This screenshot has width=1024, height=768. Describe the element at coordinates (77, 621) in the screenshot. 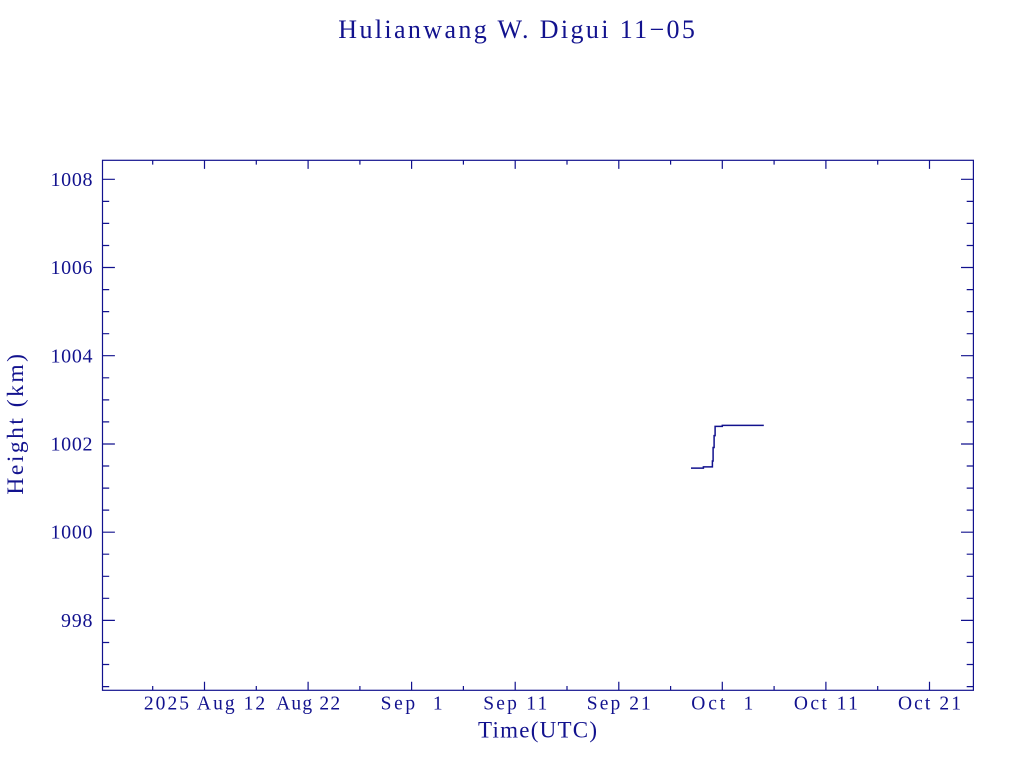

I see `svg-text: 998` at that location.